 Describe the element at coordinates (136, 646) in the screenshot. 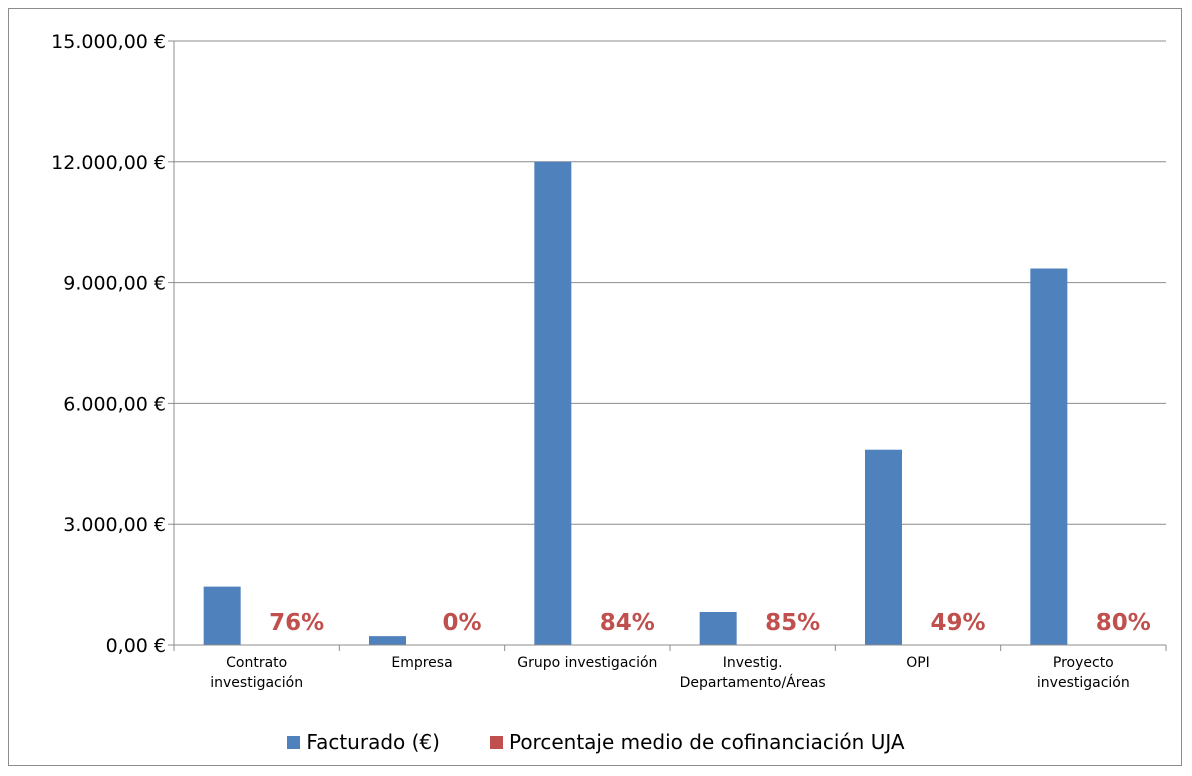

I see `y-tick-label: 0,00 €` at that location.